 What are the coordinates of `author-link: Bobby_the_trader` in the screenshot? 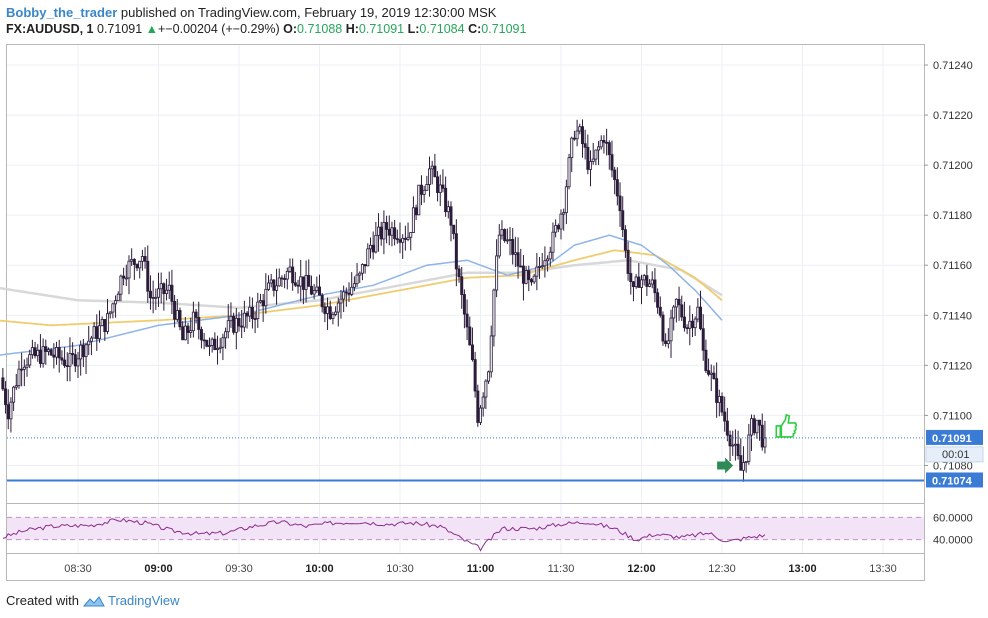 It's located at (62, 12).